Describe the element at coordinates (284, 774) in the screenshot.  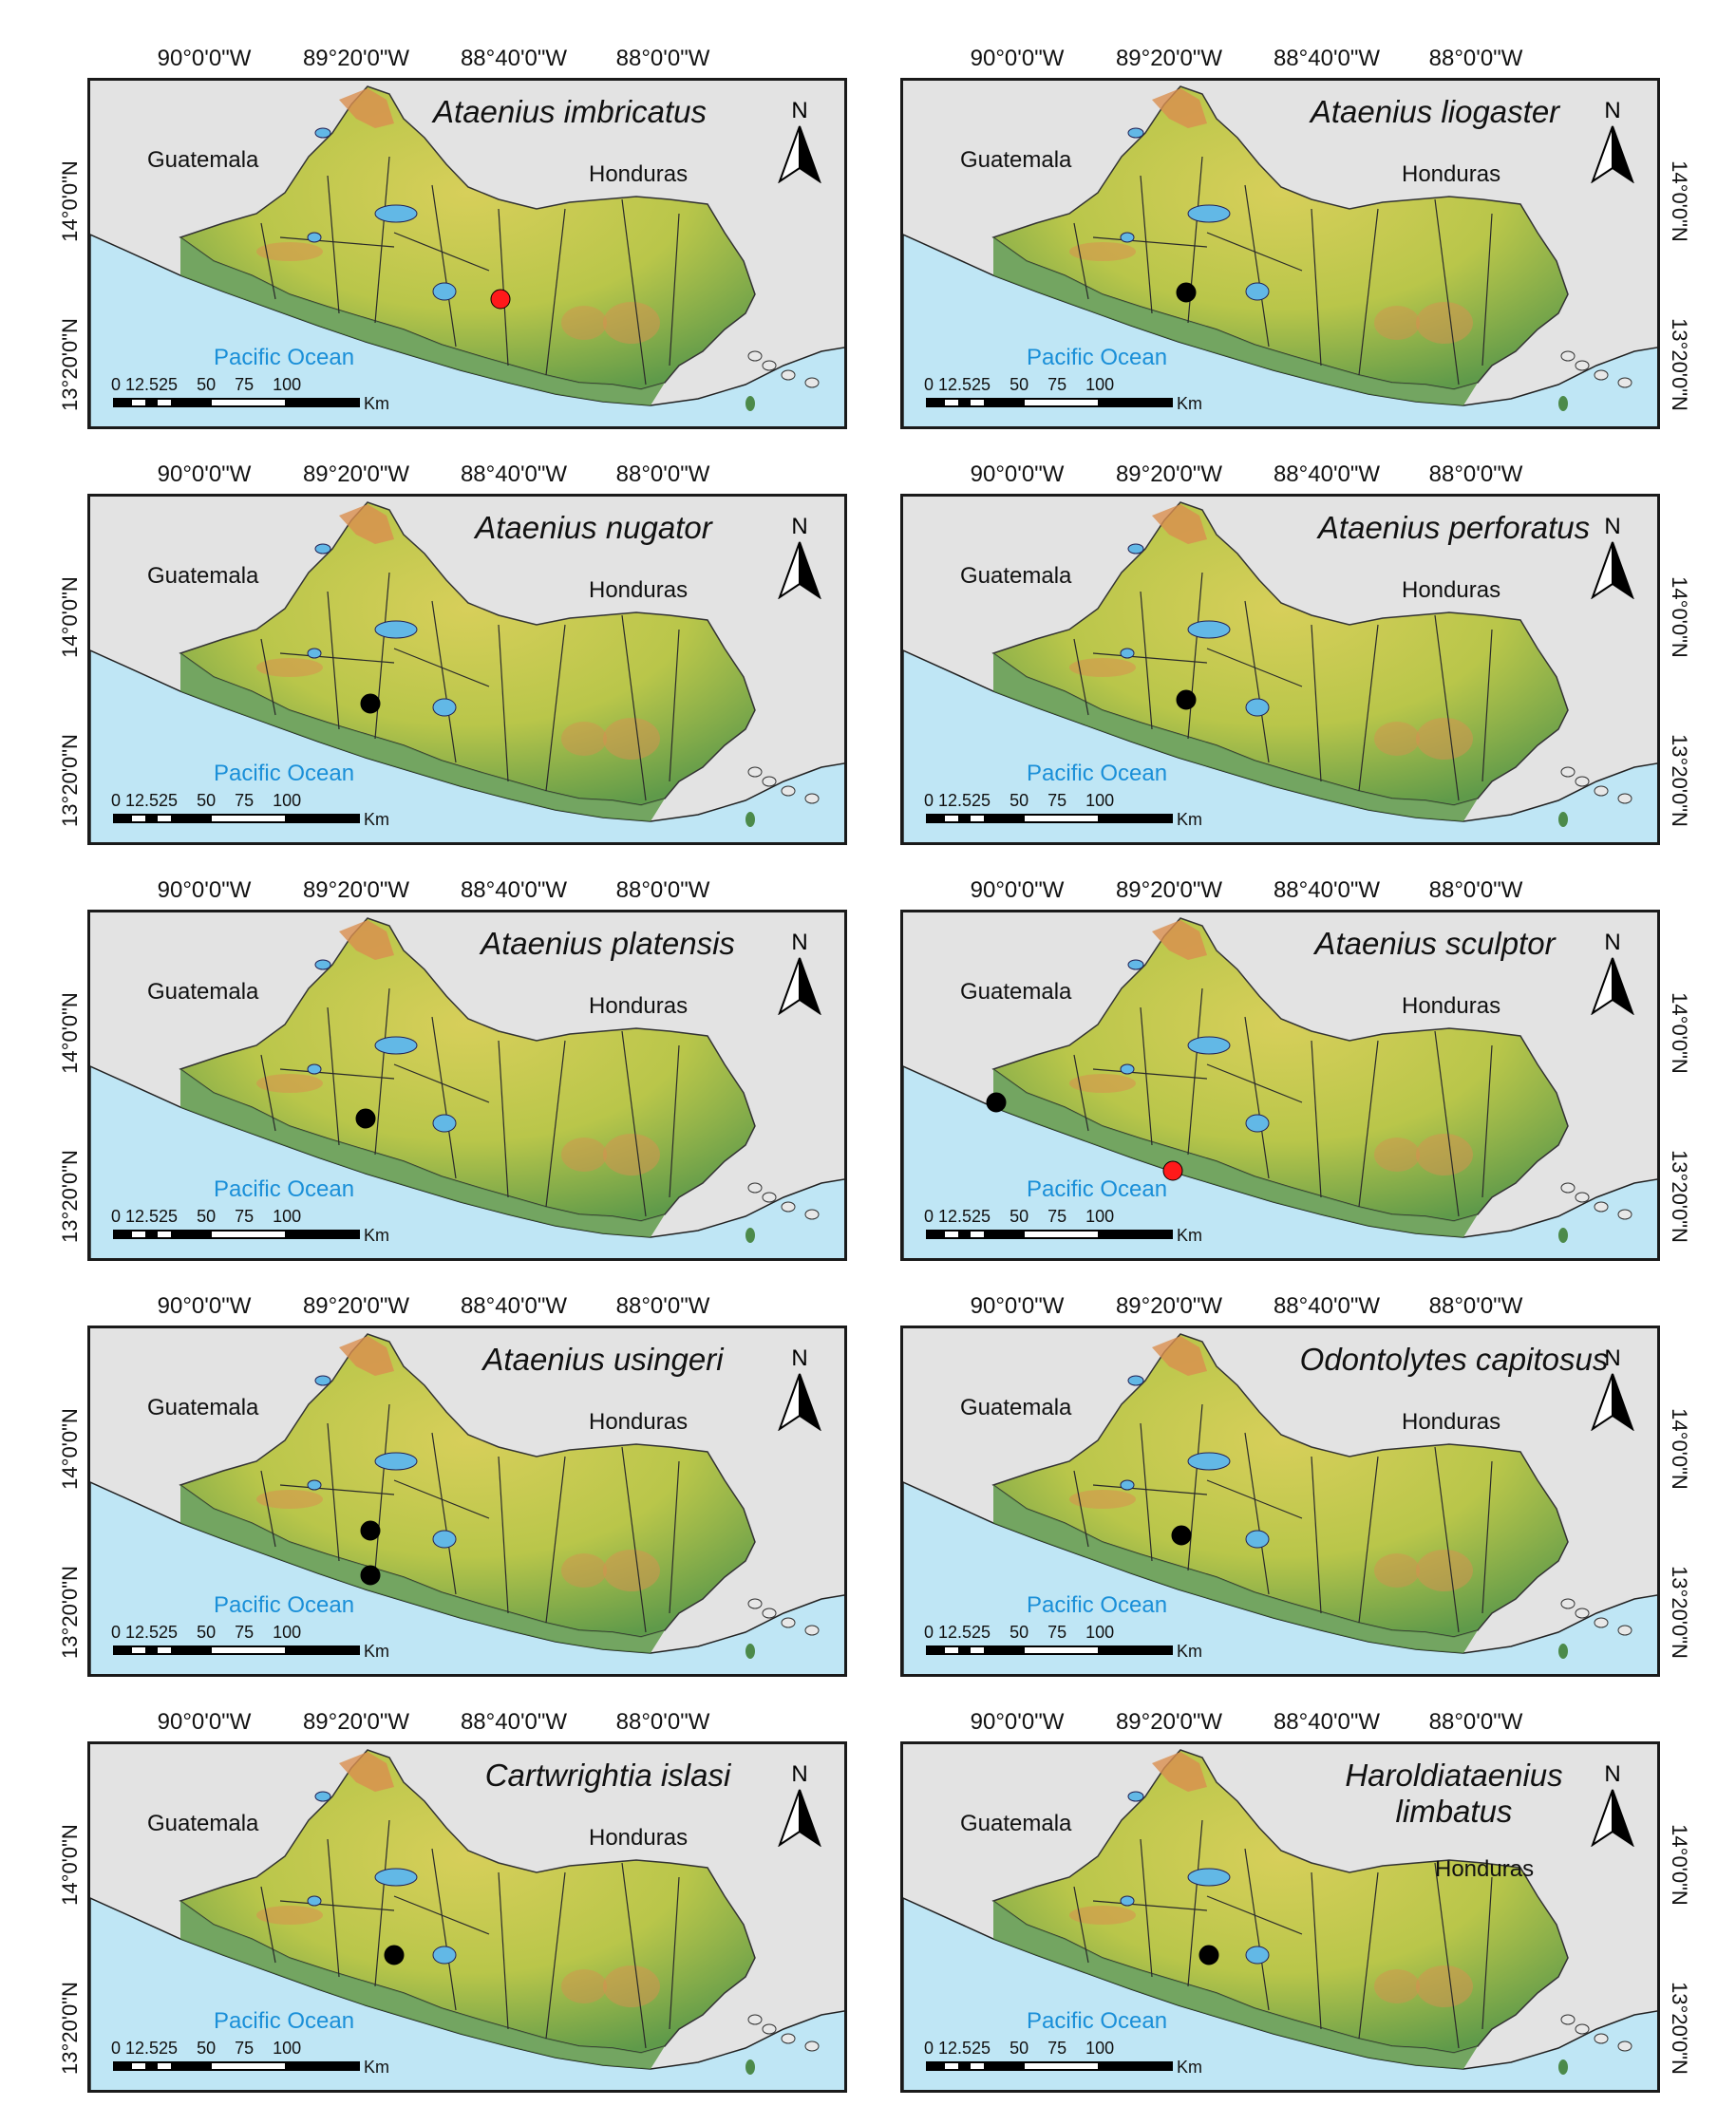
I see `label-pacific-ocean: Pacific Ocean` at that location.